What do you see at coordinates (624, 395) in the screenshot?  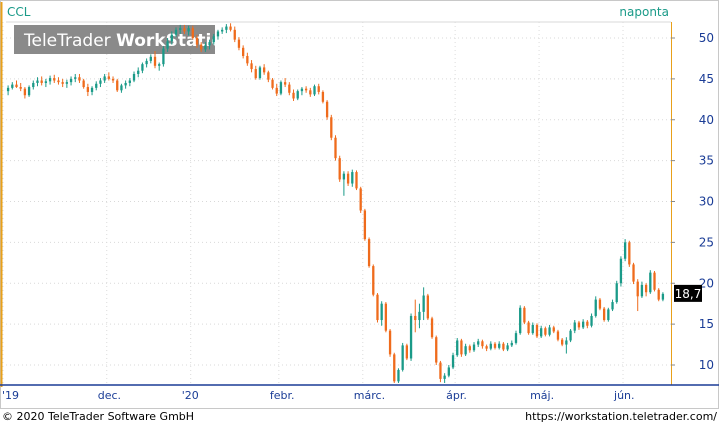 I see `x-tick-label: jún.` at bounding box center [624, 395].